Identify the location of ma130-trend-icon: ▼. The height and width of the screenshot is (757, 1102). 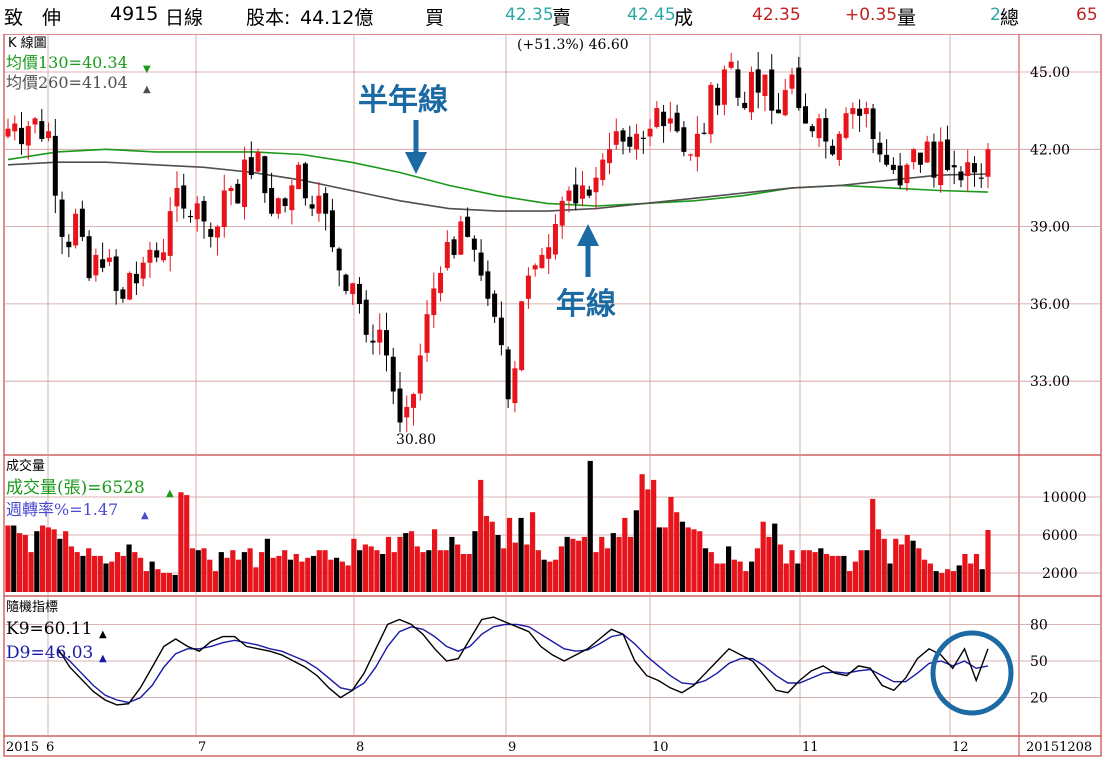
(147, 69).